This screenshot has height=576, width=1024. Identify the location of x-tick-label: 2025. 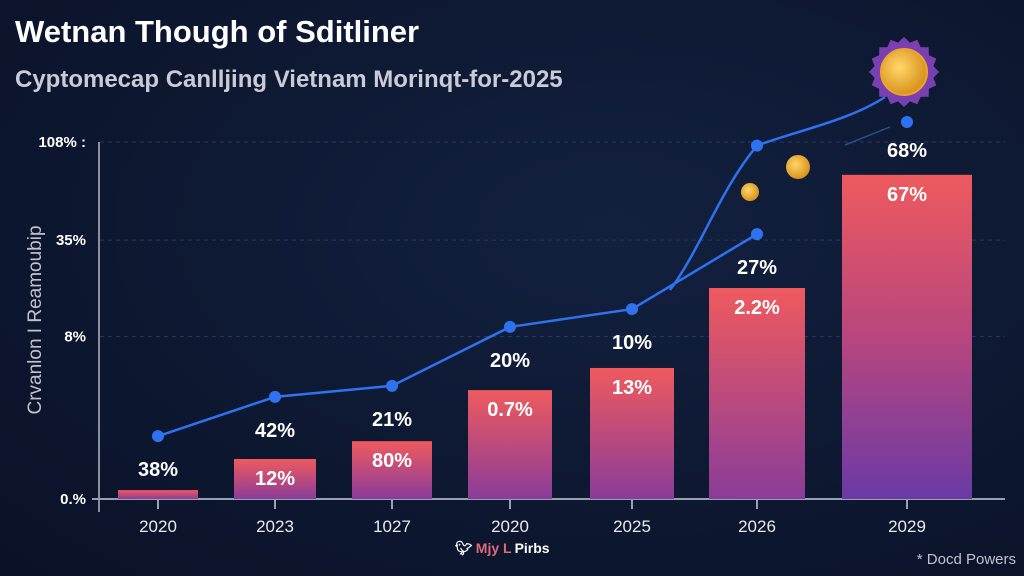
(632, 526).